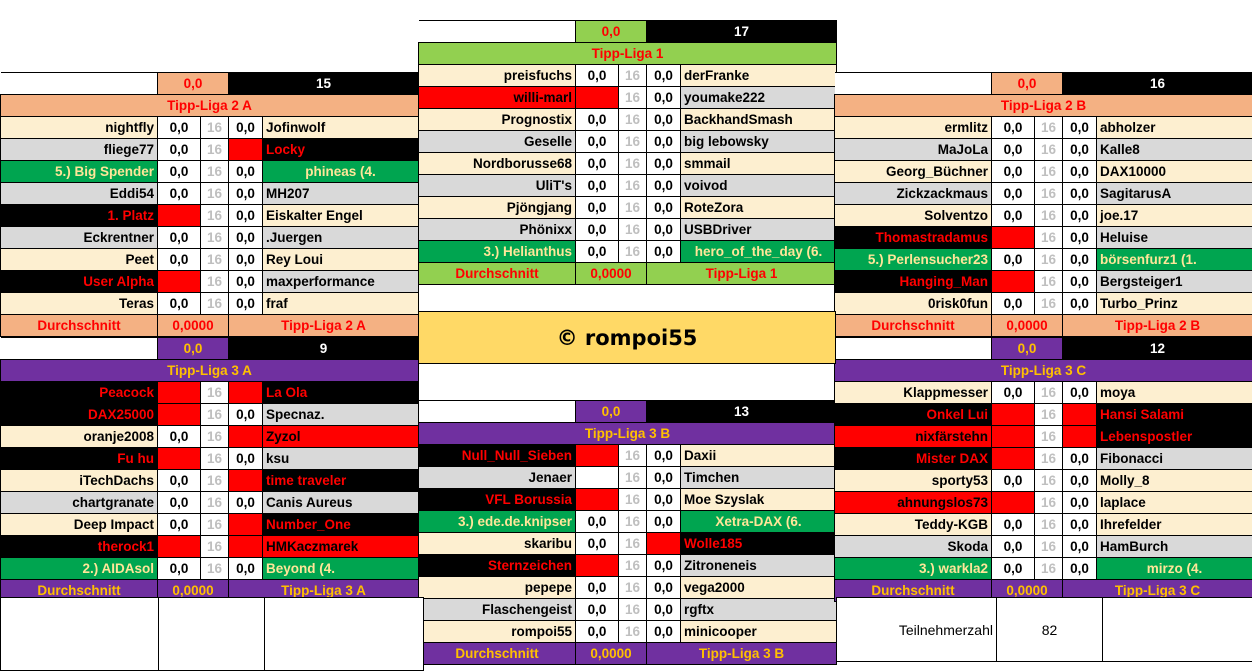 The width and height of the screenshot is (1252, 671). What do you see at coordinates (1174, 393) in the screenshot?
I see `player-right-name: moya` at bounding box center [1174, 393].